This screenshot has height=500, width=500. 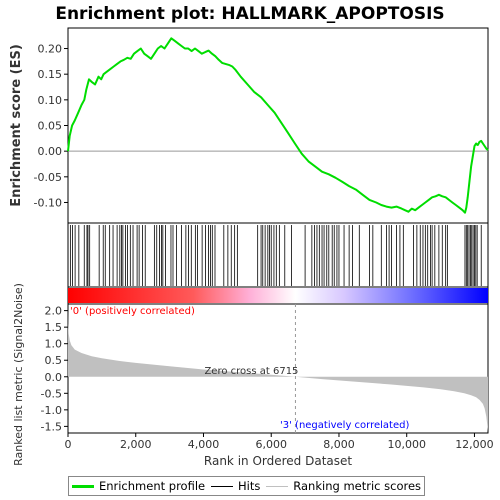 I want to click on heat-bar, so click(x=278, y=295).